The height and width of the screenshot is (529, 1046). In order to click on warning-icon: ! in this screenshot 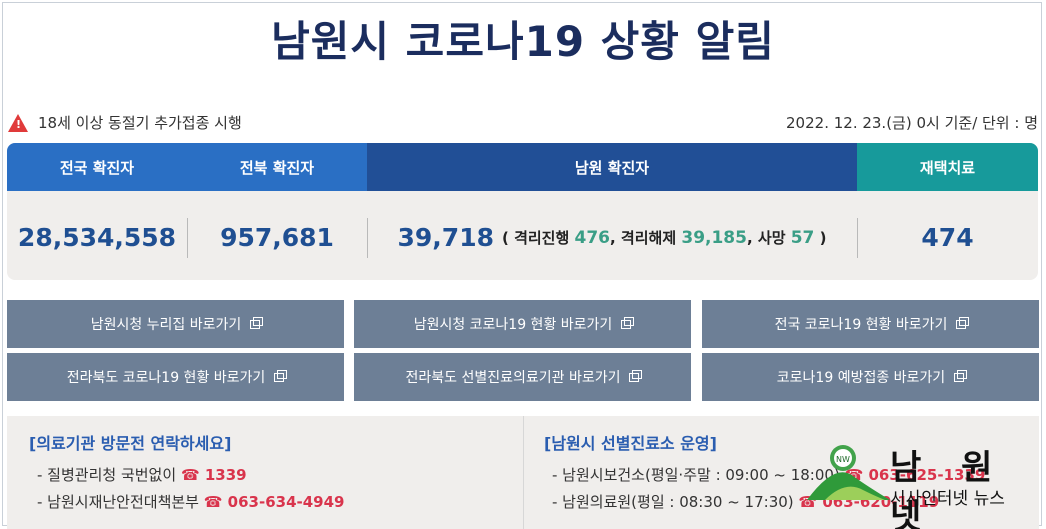, I will do `click(18, 122)`.